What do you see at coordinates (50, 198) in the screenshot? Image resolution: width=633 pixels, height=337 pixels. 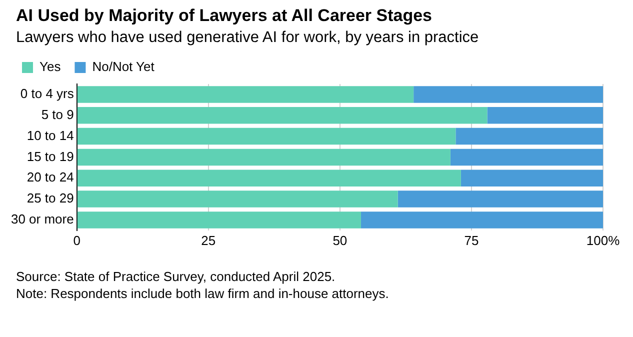 I see `y-tick-label: 25 to 29` at bounding box center [50, 198].